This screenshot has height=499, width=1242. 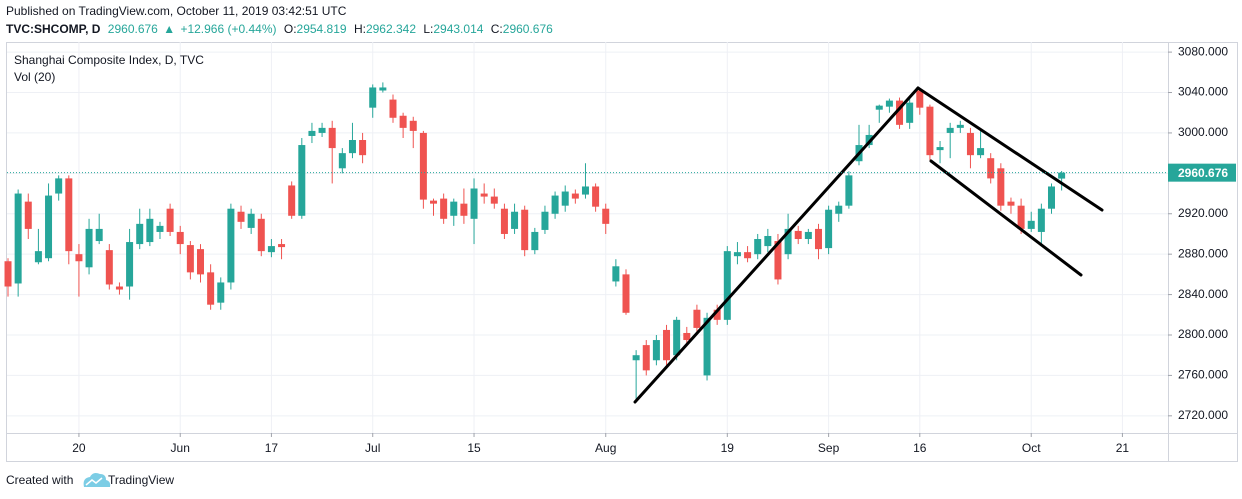 I want to click on x-tick-label: Oct, so click(x=1031, y=448).